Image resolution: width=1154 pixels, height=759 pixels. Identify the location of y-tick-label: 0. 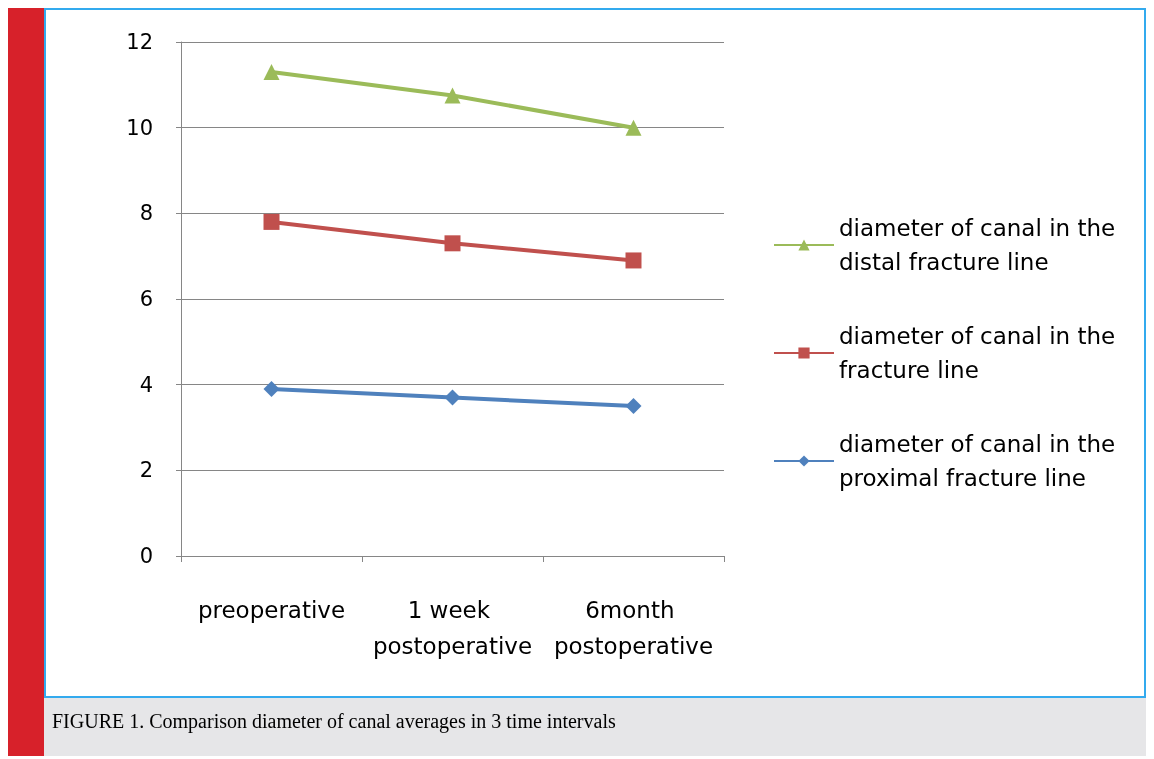
(146, 556).